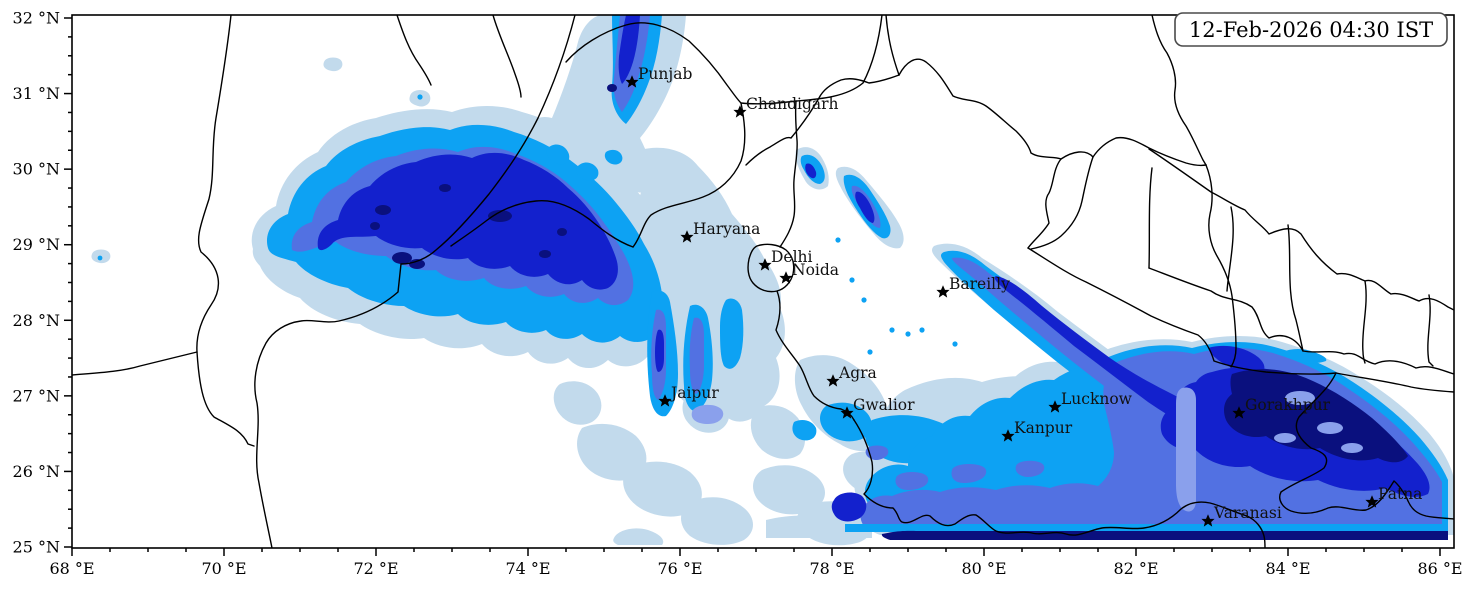 The width and height of the screenshot is (1471, 591). I want to click on city-marker-noida: Noida, so click(809, 272).